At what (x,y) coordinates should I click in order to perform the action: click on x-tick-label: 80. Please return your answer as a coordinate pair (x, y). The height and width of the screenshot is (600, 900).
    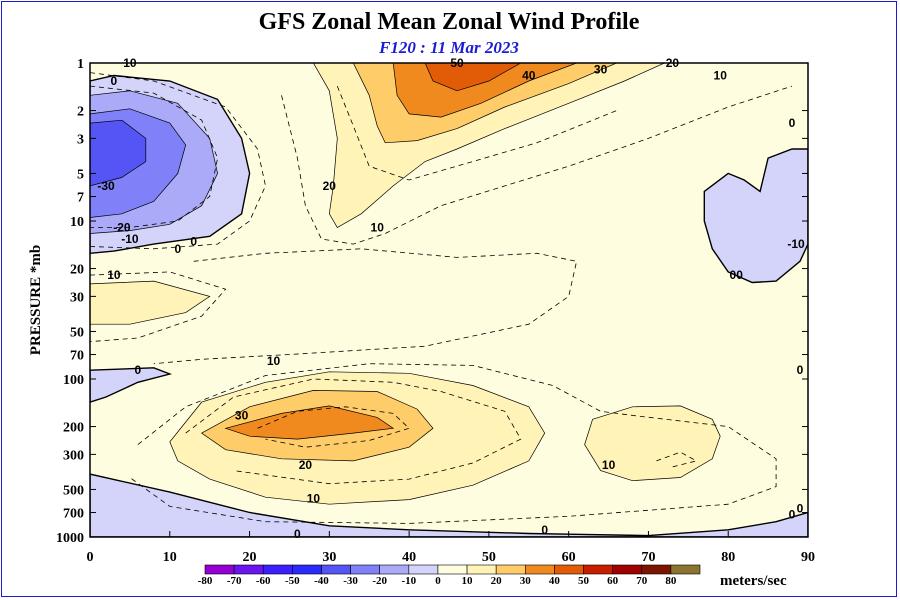
    Looking at the image, I should click on (728, 557).